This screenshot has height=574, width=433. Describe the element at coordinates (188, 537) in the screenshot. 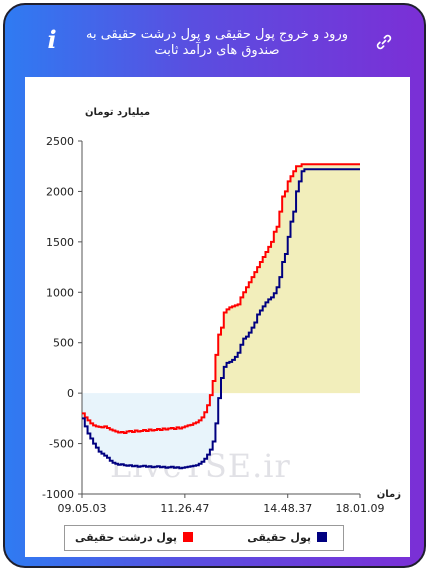

I see `legend-swatch-series2` at that location.